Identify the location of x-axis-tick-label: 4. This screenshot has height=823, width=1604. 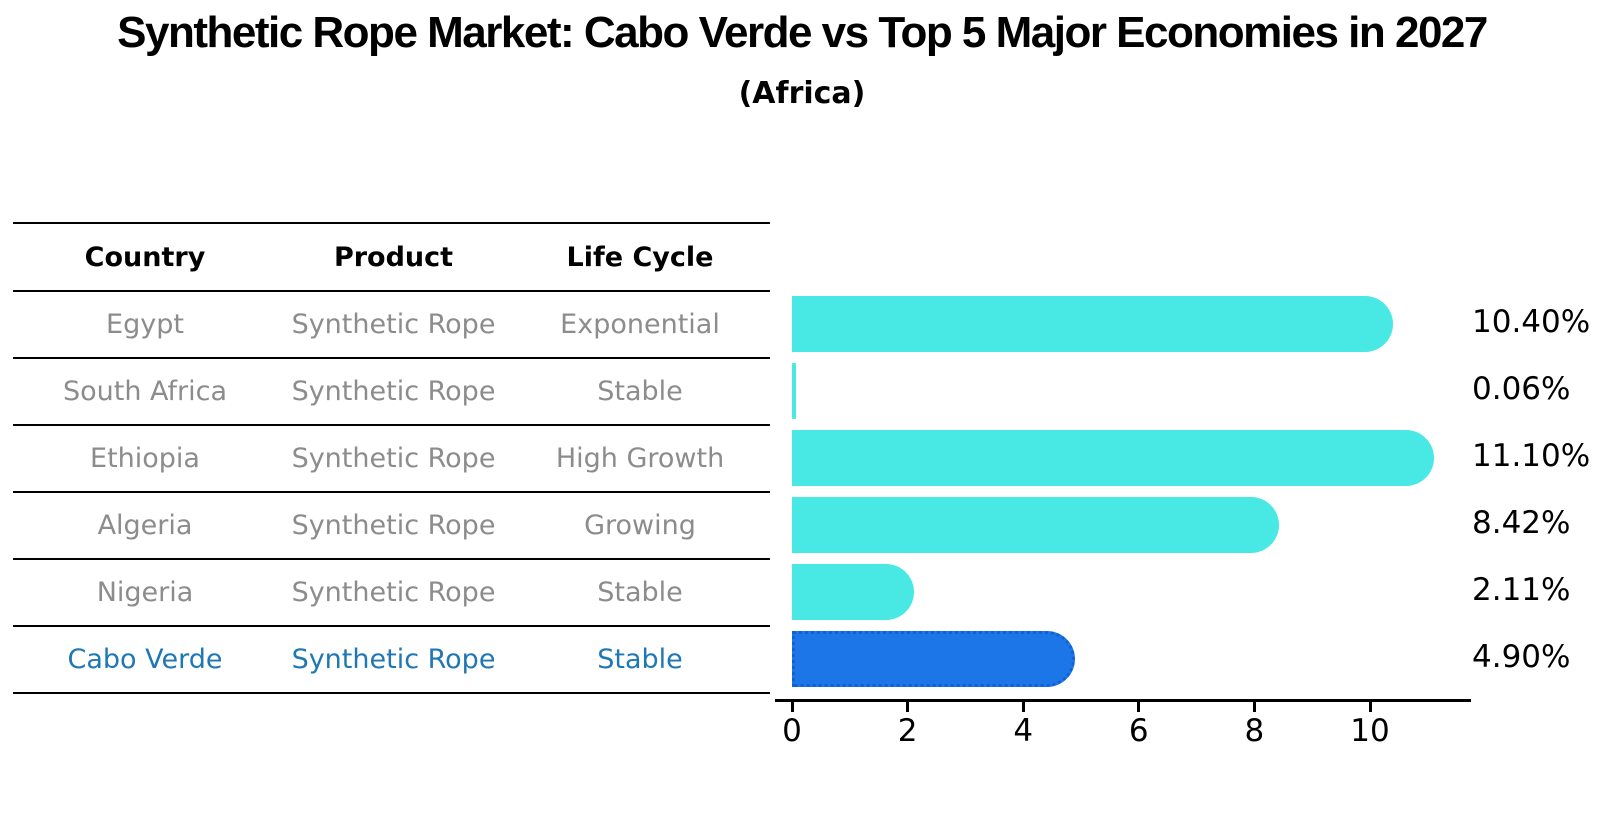
(1023, 731).